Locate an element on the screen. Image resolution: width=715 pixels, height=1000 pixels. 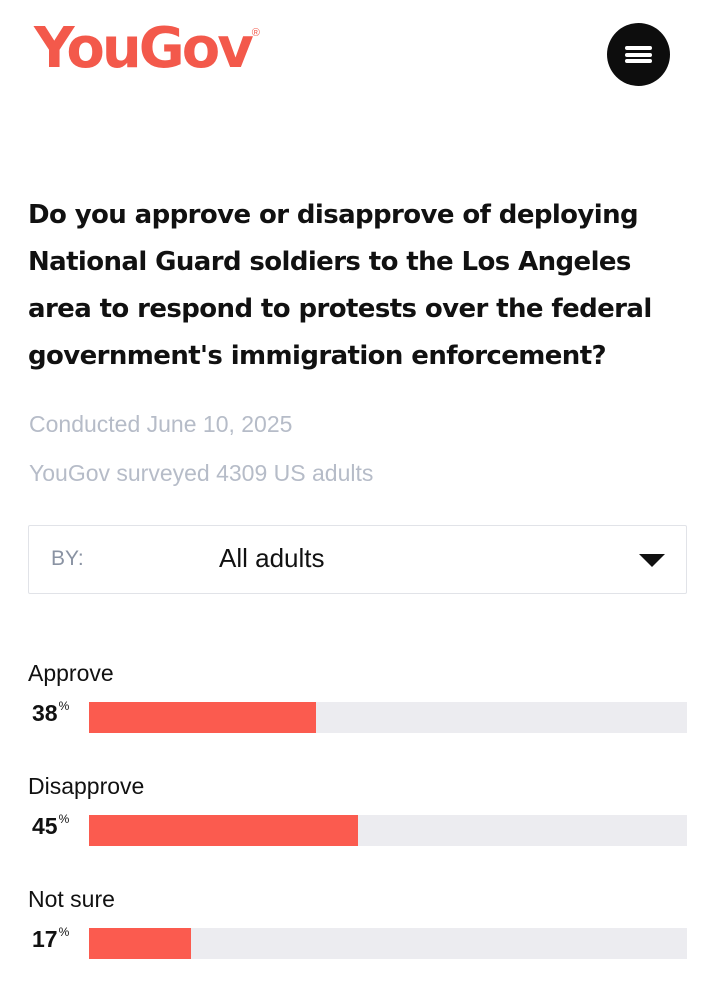
registered-trademark: ® is located at coordinates (255, 33).